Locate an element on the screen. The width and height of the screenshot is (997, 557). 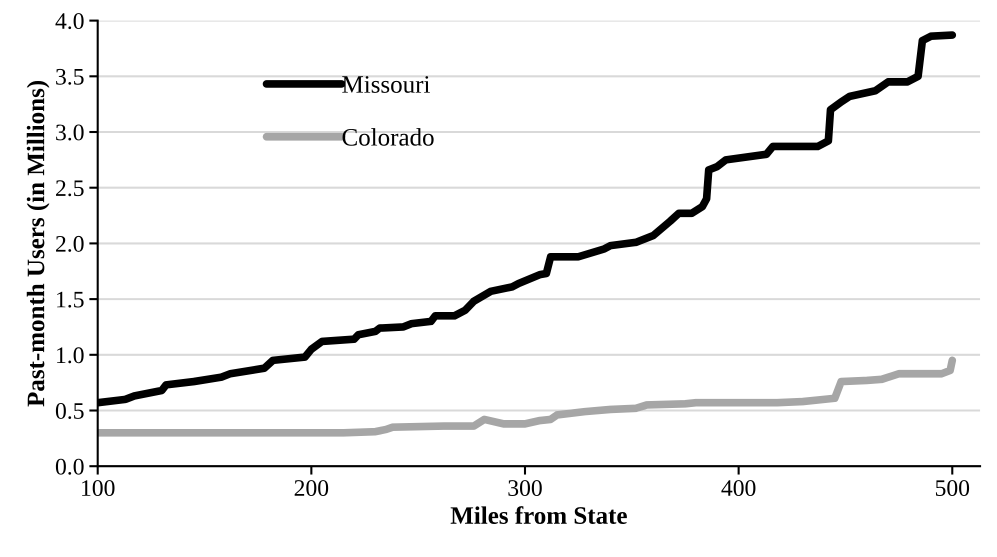
y-tick-label: 3.5 is located at coordinates (70, 76).